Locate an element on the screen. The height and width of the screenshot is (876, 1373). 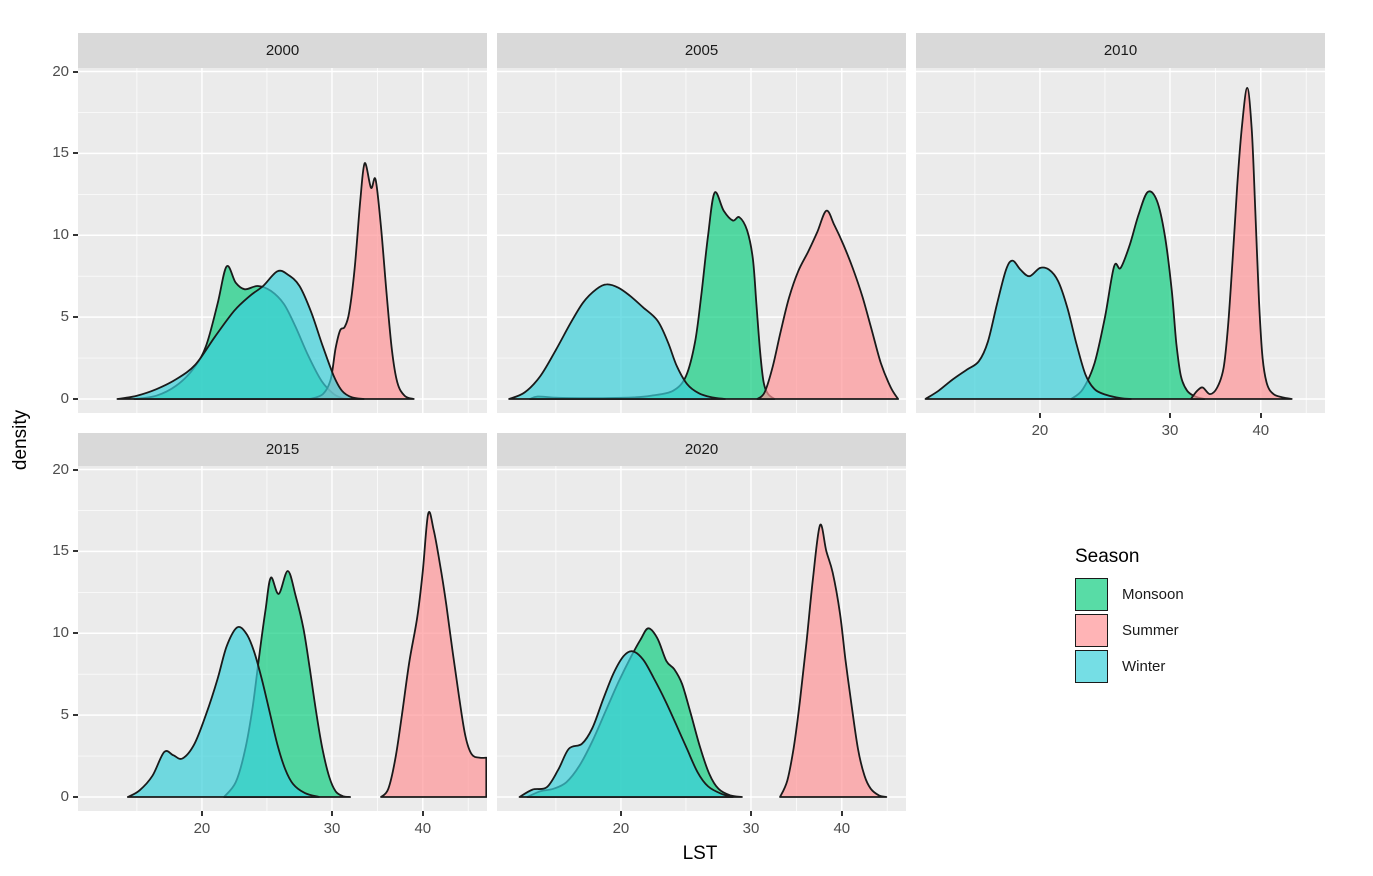
legend: Season Monsoon Summer Winter is located at coordinates (1165, 616).